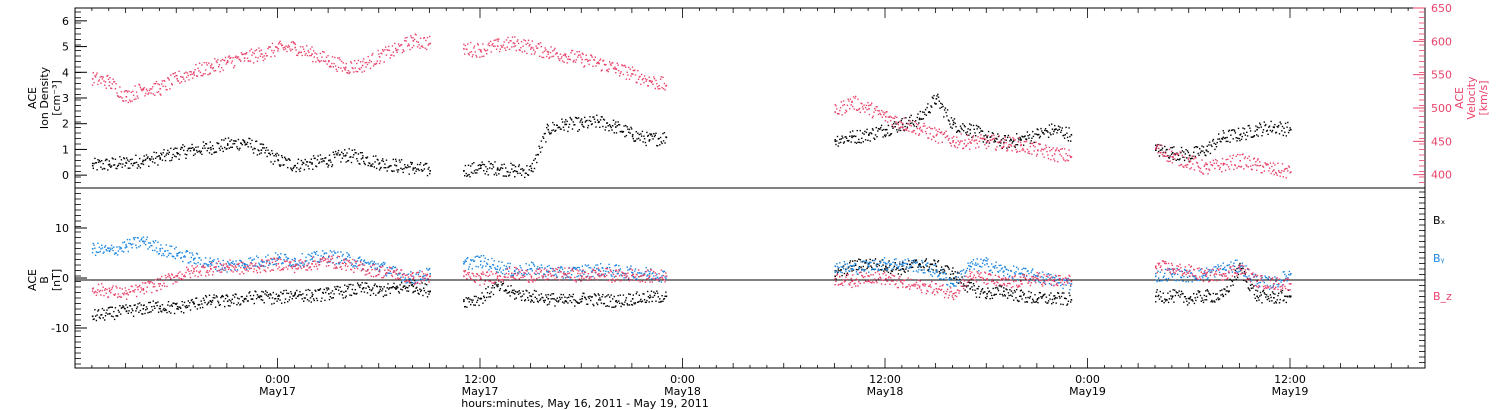 This screenshot has height=410, width=1500. I want to click on x-tick-date-label: May19, so click(1290, 391).